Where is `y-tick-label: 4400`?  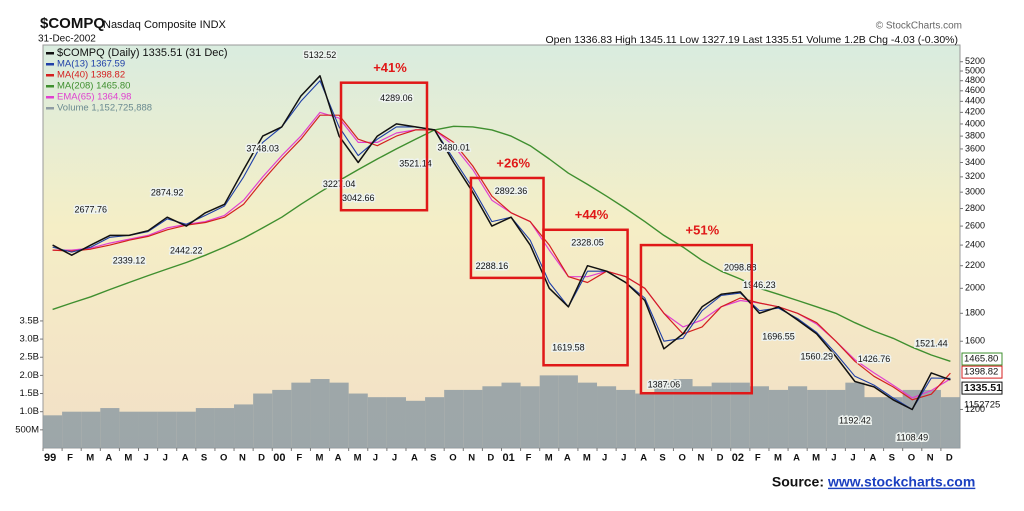 y-tick-label: 4400 is located at coordinates (975, 101).